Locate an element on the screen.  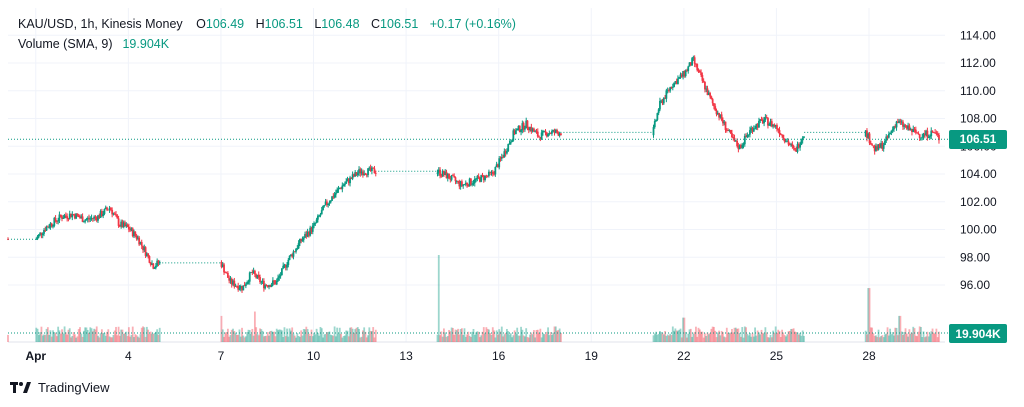
volume-label: Volume (SMA, 9) is located at coordinates (65, 44).